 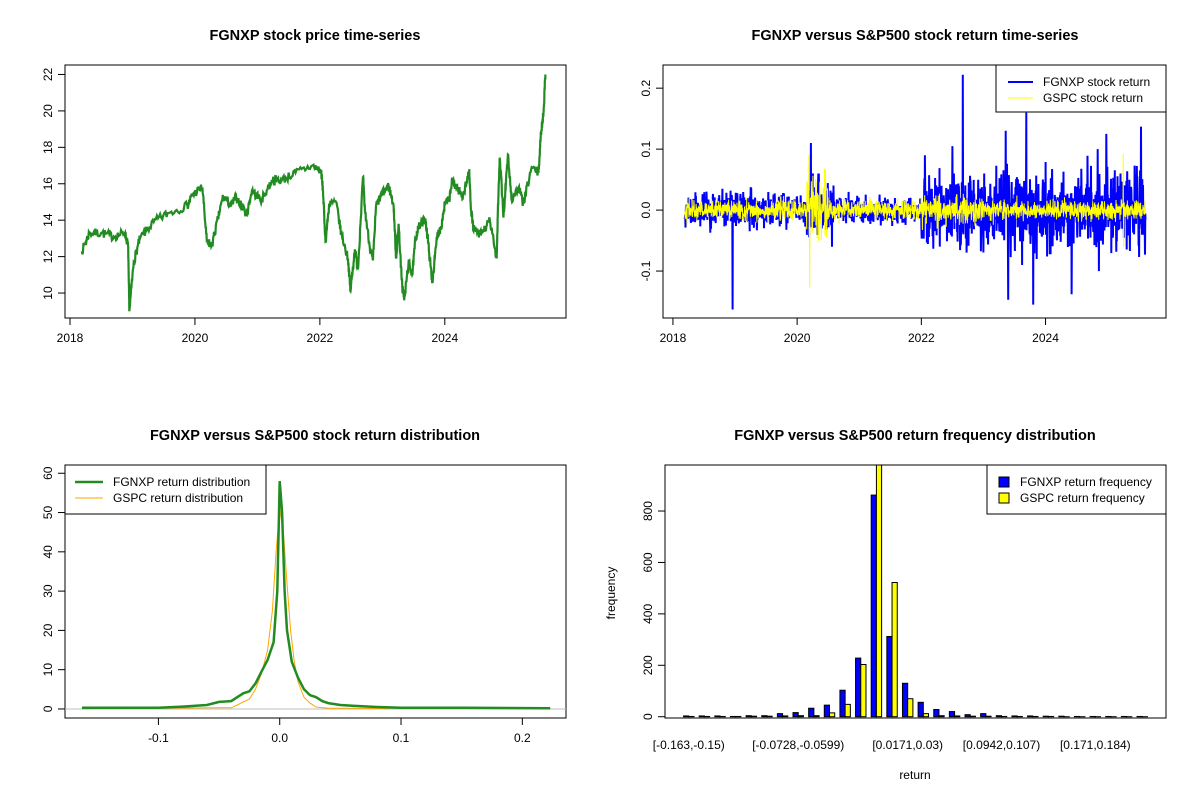 I want to click on histogram-x-tick-label: [0.0171,0.03), so click(x=907, y=745).